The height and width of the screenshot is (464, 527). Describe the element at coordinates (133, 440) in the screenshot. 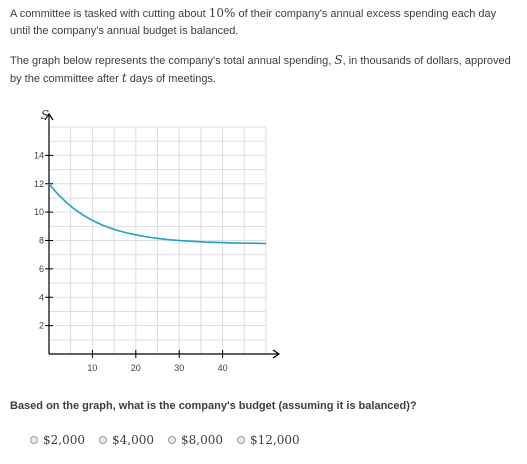

I see `choice-label: $4,000` at that location.